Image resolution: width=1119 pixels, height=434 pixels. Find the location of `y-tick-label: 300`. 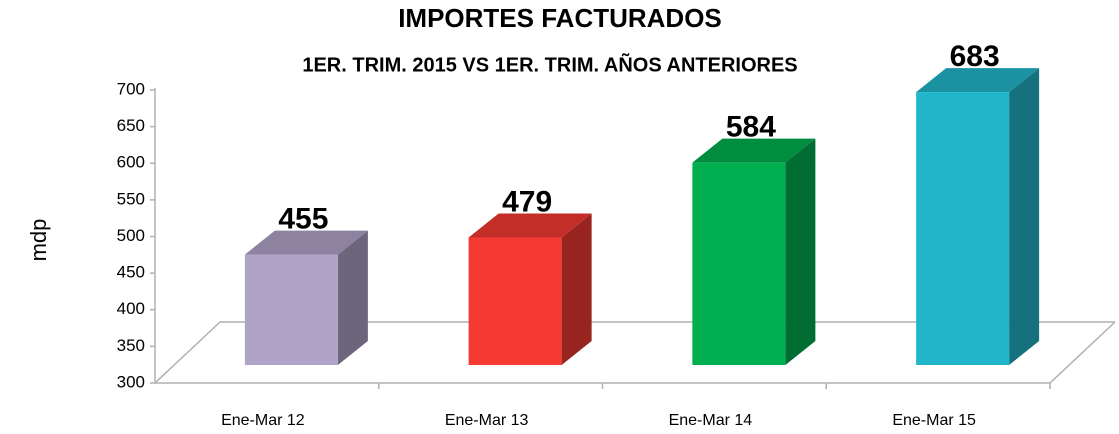

y-tick-label: 300 is located at coordinates (131, 381).